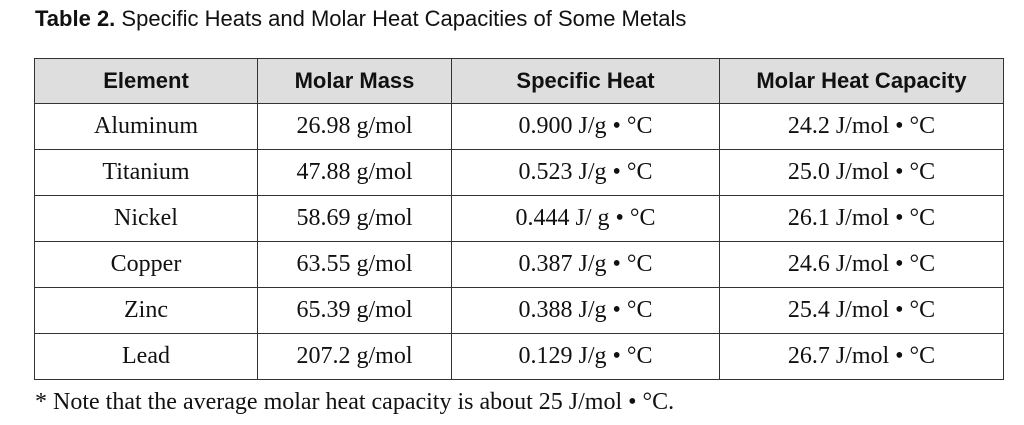 This screenshot has height=425, width=1024. What do you see at coordinates (861, 310) in the screenshot?
I see `cell-molar-heat-capacity: 25.4 J/mol • °C` at bounding box center [861, 310].